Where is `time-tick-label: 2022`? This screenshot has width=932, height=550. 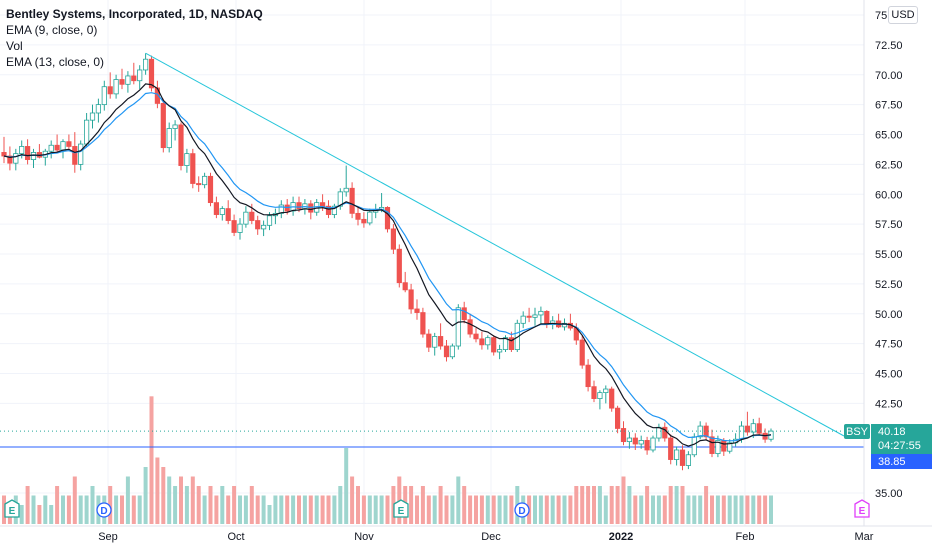
time-tick-label: 2022 is located at coordinates (621, 537).